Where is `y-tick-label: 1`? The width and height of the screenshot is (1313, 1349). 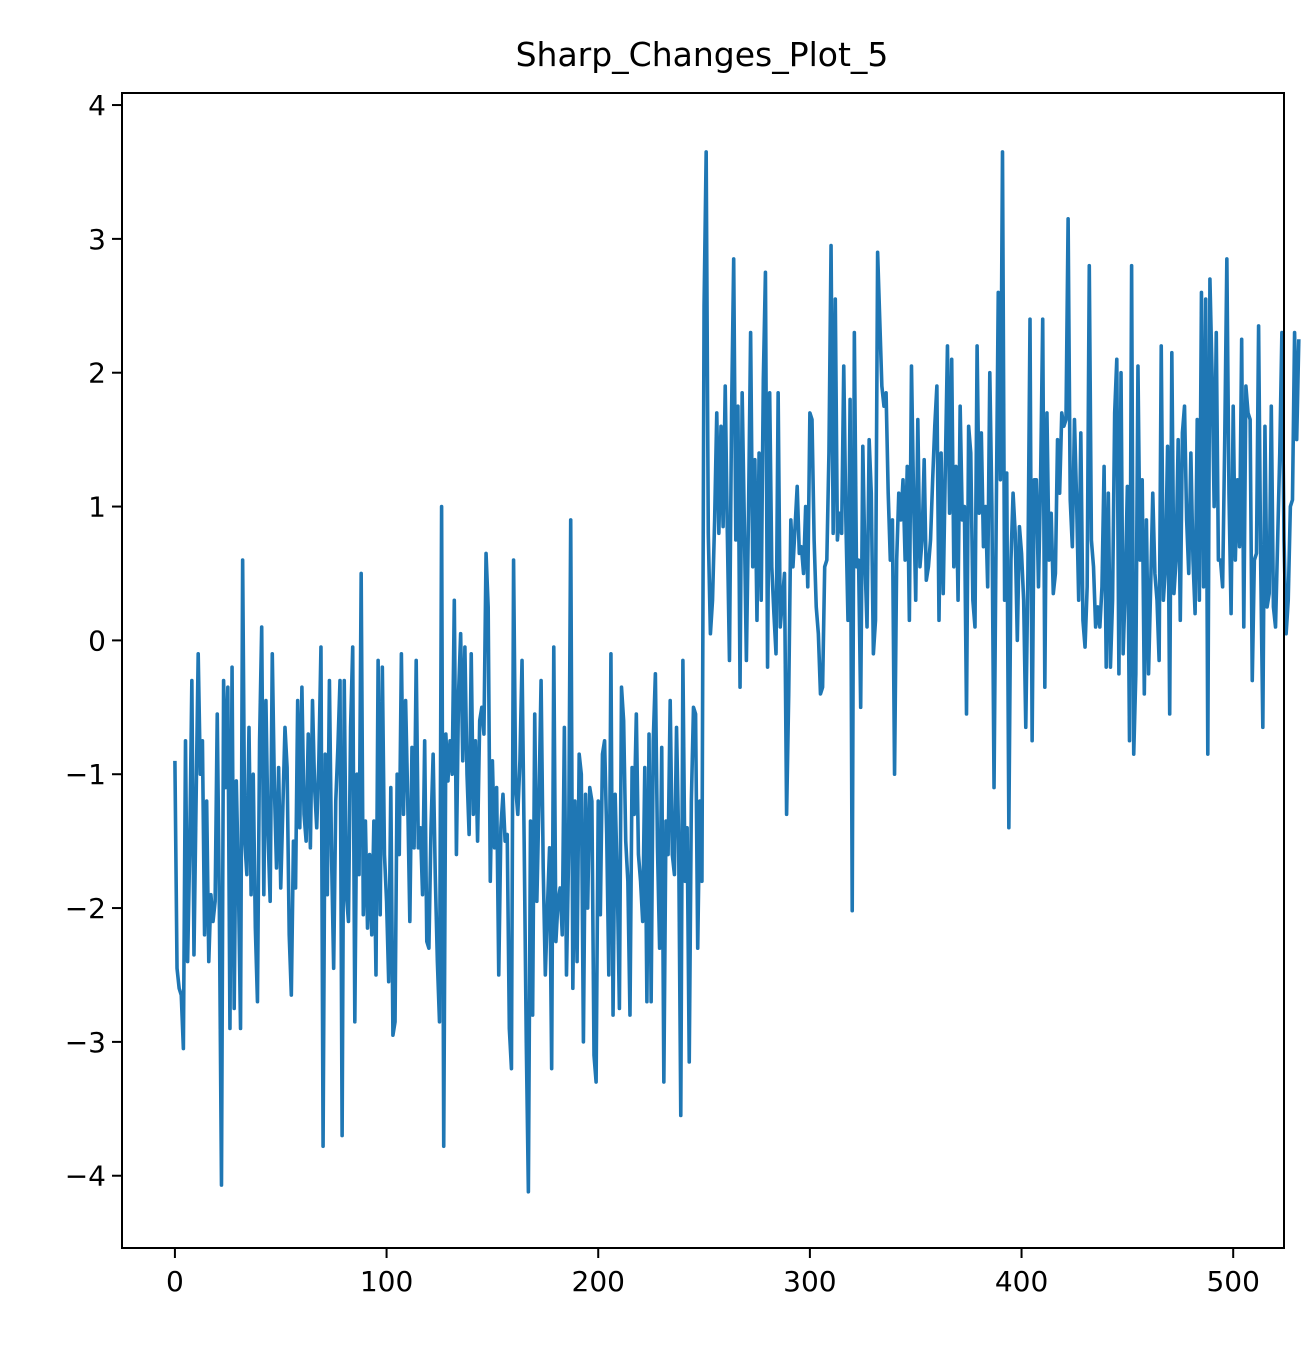 y-tick-label: 1 is located at coordinates (97, 507).